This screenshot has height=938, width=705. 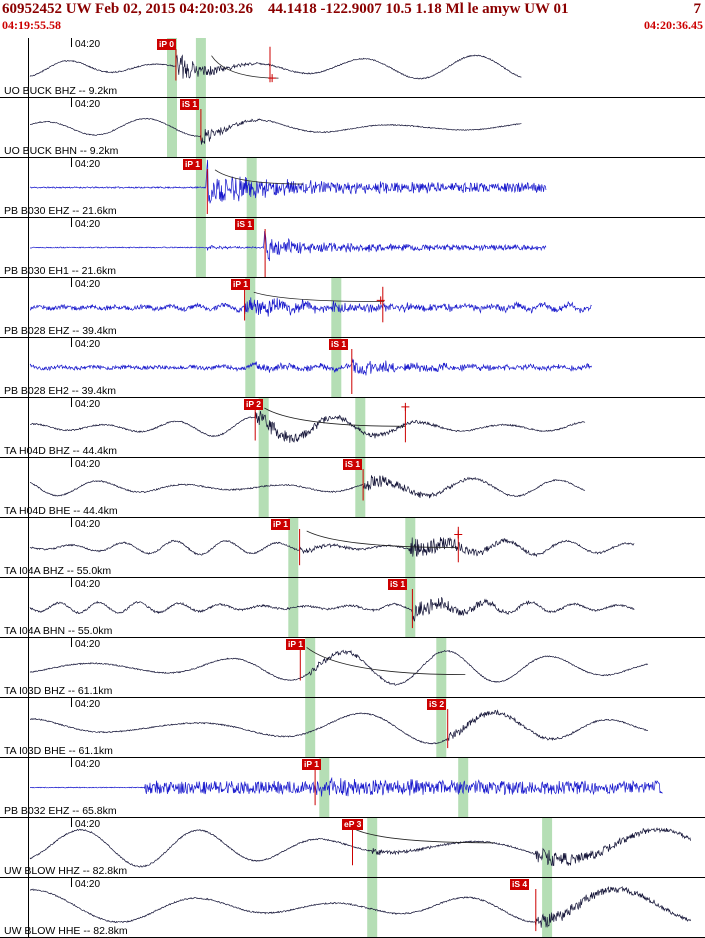 I want to click on trace-row: 04:20 PB B032 EHZ -- 65.8km iP 1, so click(x=352, y=788).